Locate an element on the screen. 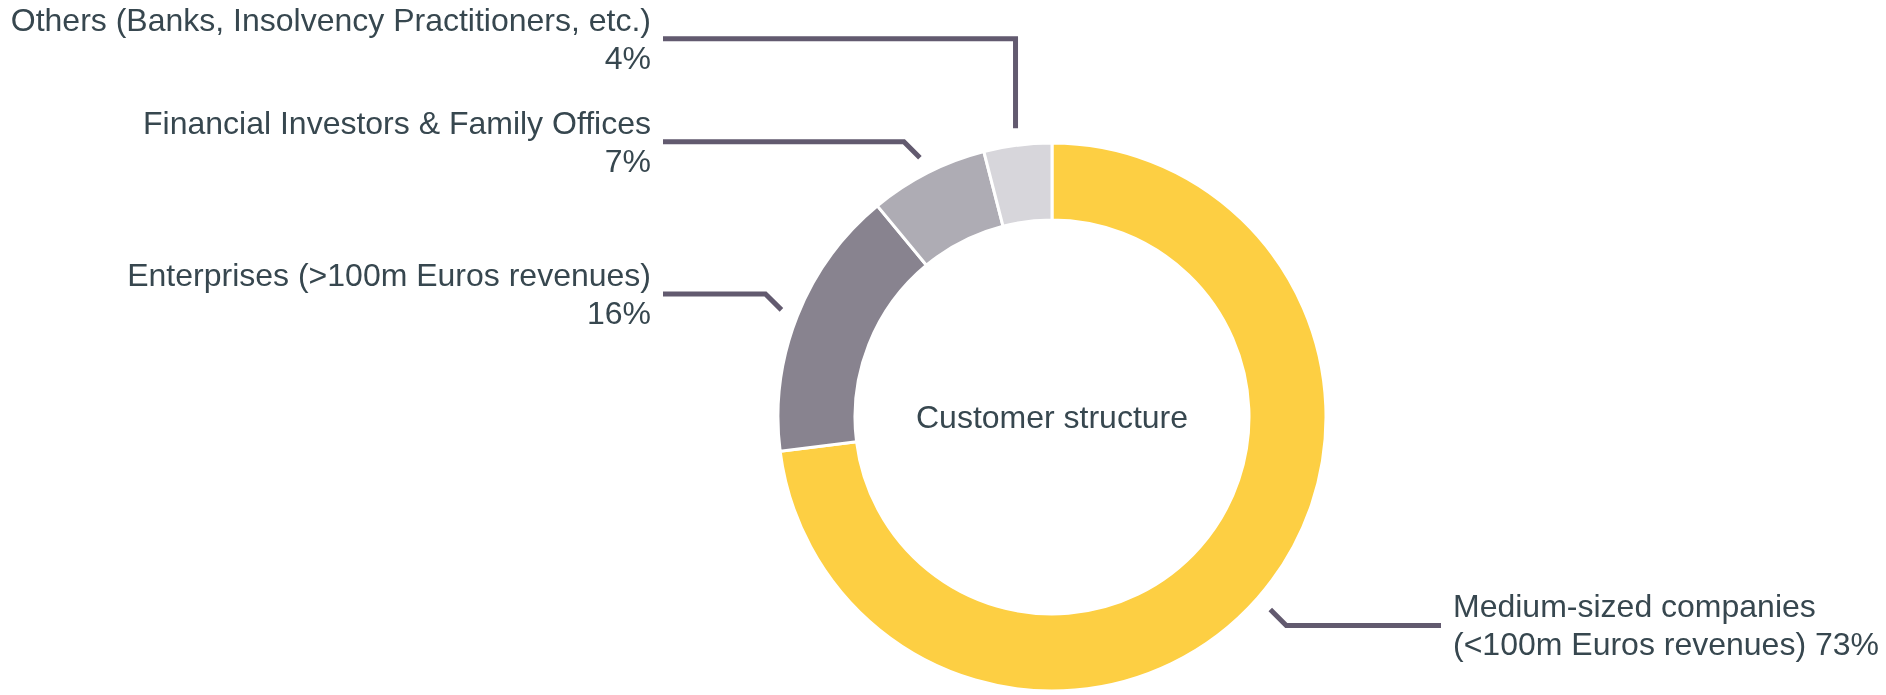  data-label: 7% is located at coordinates (627, 160).